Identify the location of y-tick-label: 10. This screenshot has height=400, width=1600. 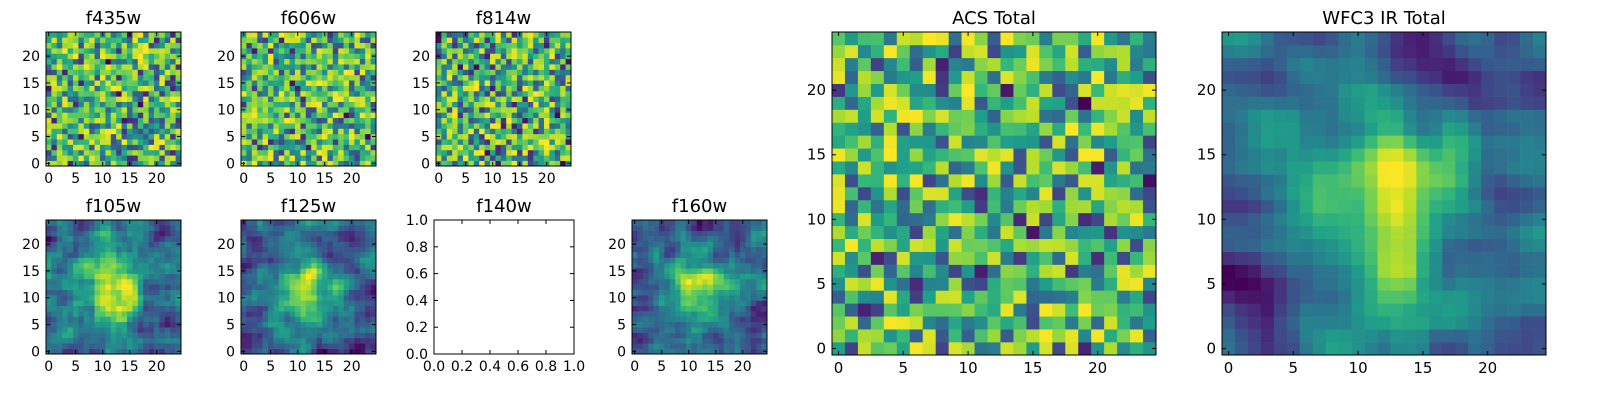
(617, 299).